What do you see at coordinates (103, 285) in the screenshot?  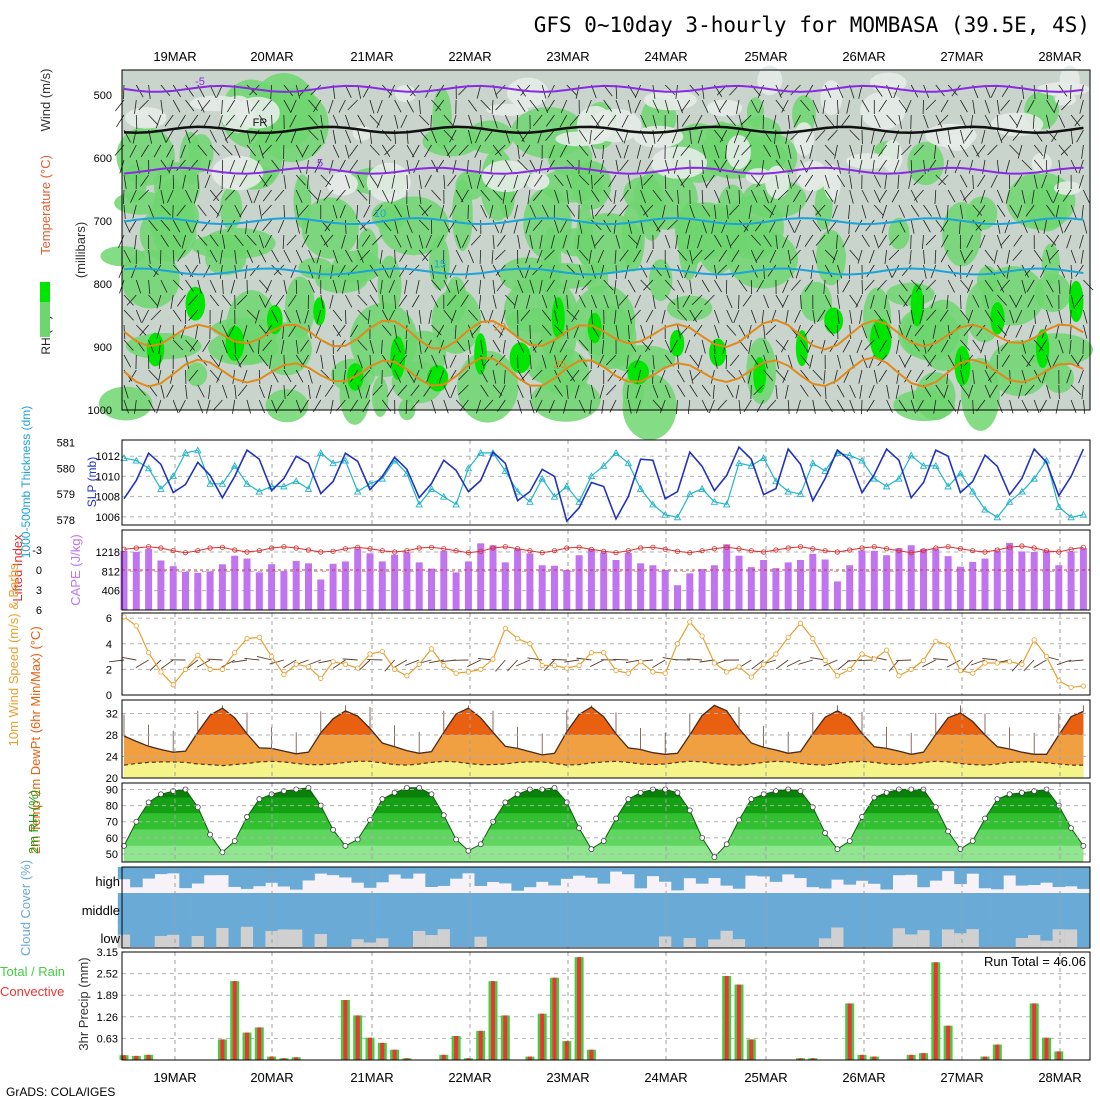 I see `pressure-tick: 800` at bounding box center [103, 285].